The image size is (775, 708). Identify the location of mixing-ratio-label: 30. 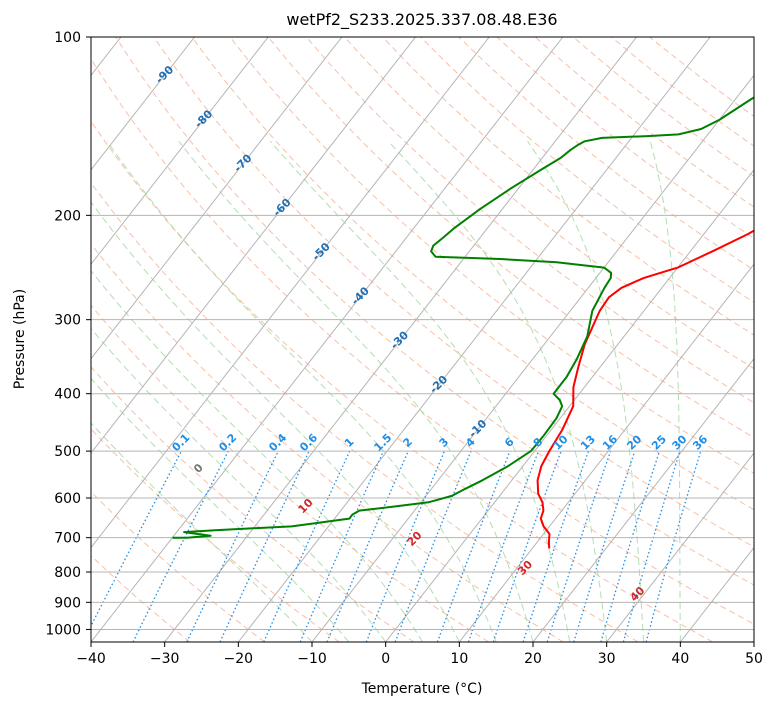
(680, 442).